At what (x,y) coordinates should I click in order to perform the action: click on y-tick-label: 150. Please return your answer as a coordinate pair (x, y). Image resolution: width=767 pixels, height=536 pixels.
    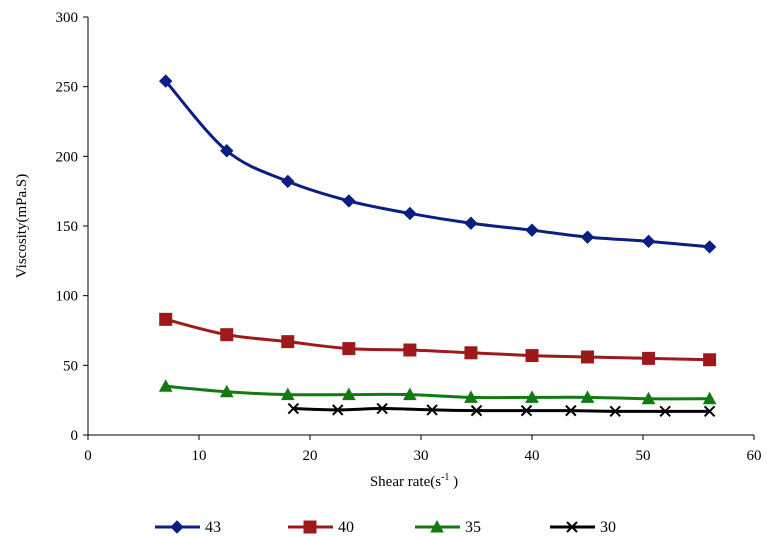
    Looking at the image, I should click on (67, 227).